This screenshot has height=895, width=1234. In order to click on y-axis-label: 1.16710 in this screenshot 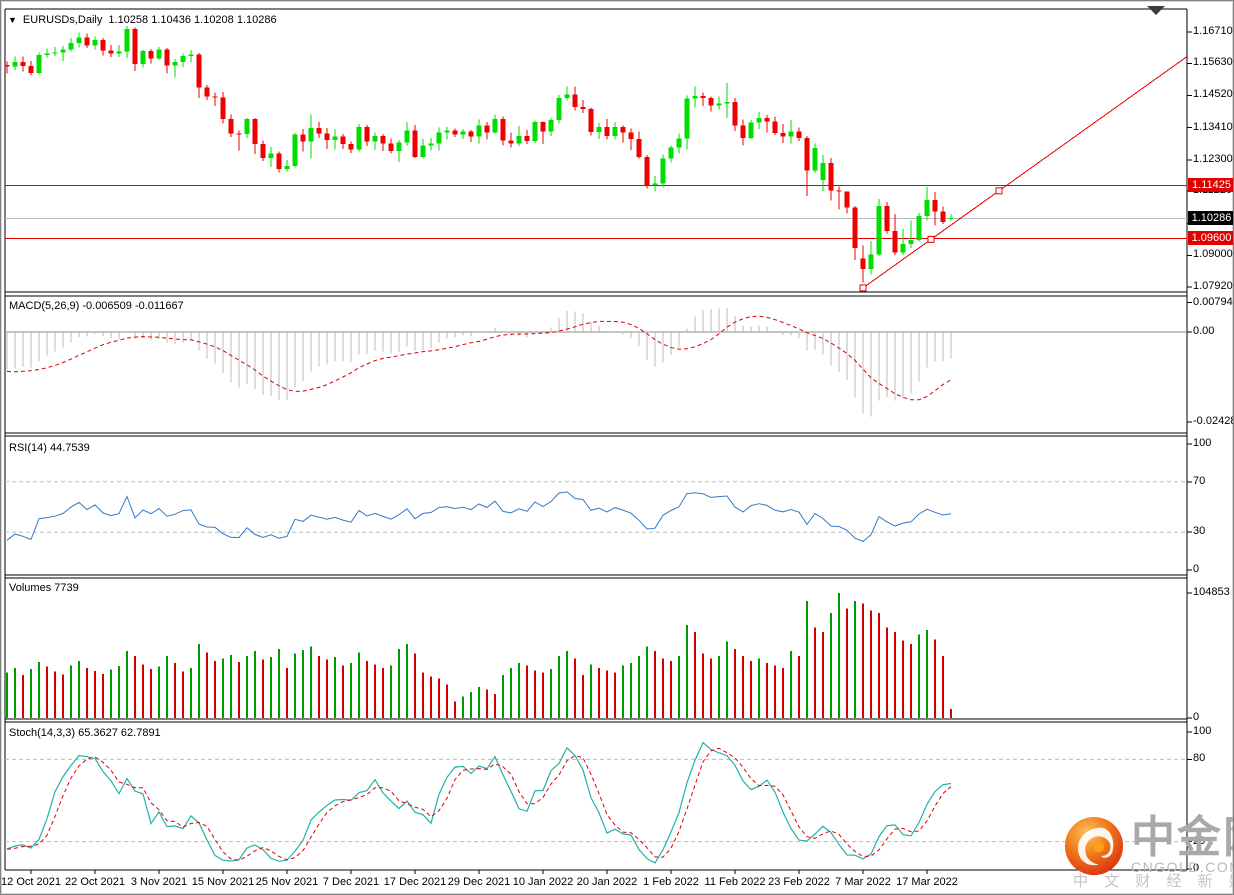, I will do `click(1213, 31)`.